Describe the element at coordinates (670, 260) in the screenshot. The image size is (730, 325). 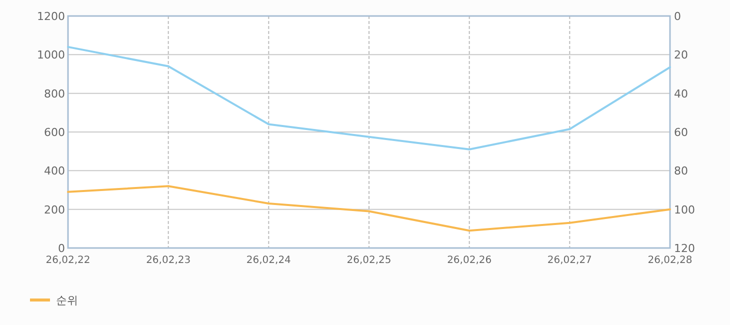
I see `x-tick-label: 26,02,28` at that location.